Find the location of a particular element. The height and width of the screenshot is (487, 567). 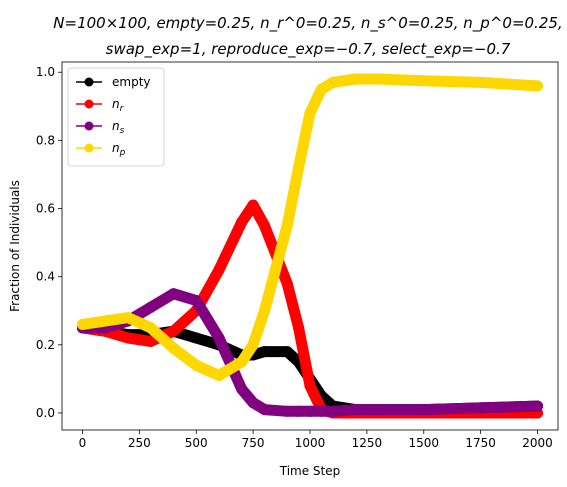

x-tick-label: 500 is located at coordinates (196, 443).